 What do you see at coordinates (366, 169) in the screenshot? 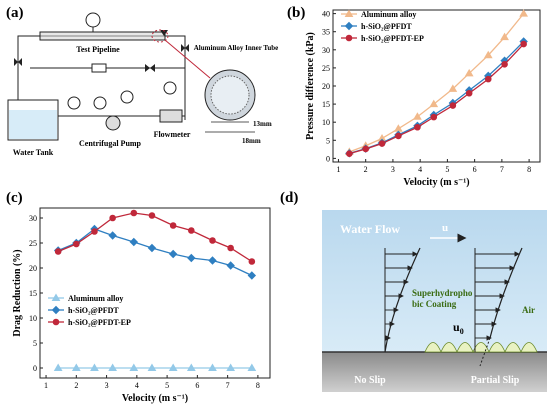
I see `x-tick-label: 2` at bounding box center [366, 169].